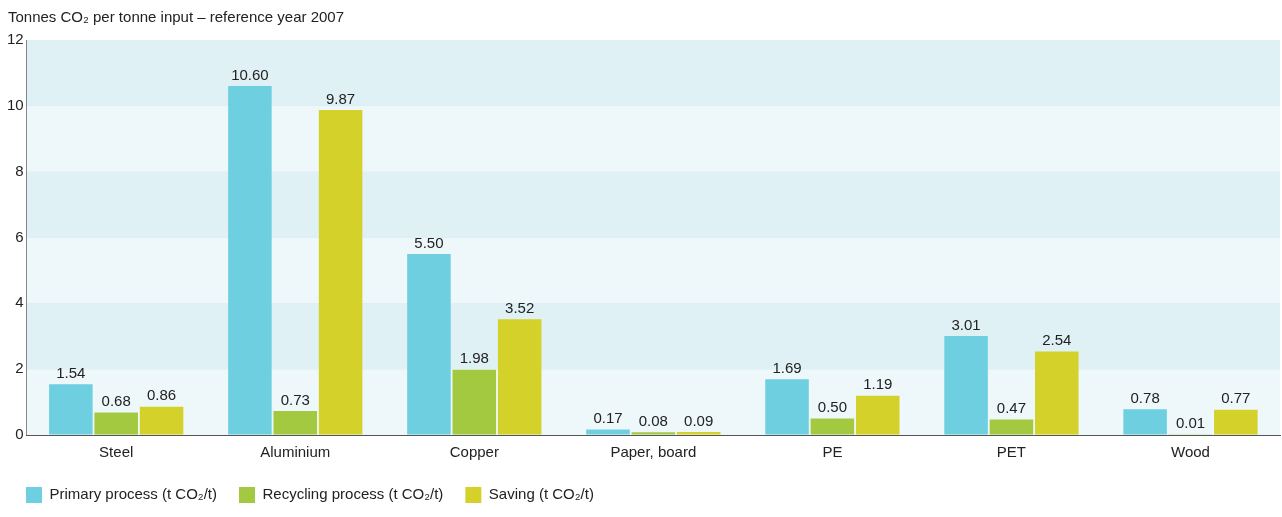 This screenshot has width=1282, height=517. What do you see at coordinates (295, 399) in the screenshot?
I see `data-label: 0.73` at bounding box center [295, 399].